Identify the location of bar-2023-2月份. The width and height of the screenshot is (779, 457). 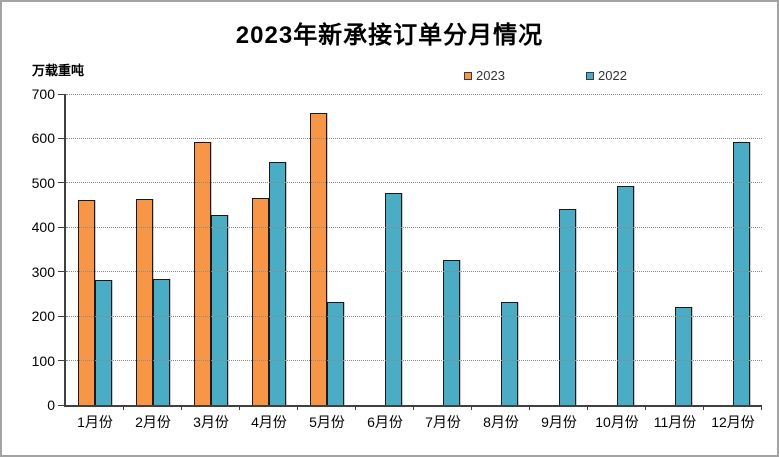
(144, 302).